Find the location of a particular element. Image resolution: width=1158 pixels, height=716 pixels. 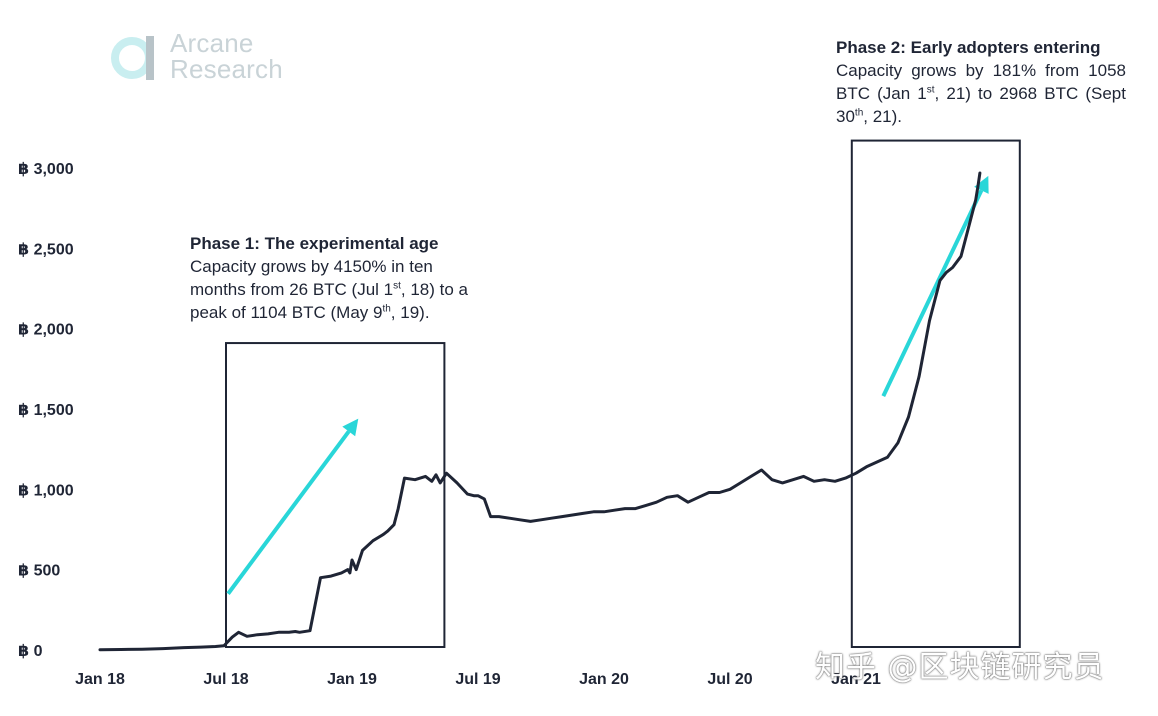

y-tick-label: ฿ 0 is located at coordinates (30, 651).